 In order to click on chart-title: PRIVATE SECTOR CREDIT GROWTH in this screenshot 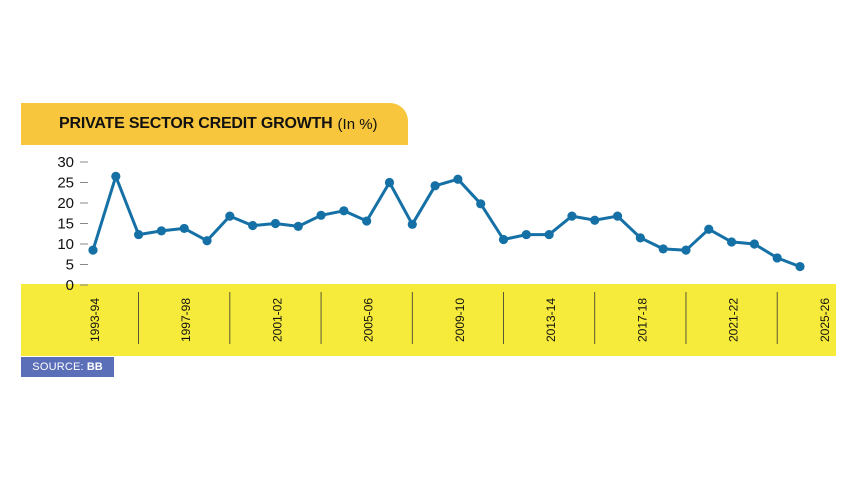, I will do `click(196, 123)`.